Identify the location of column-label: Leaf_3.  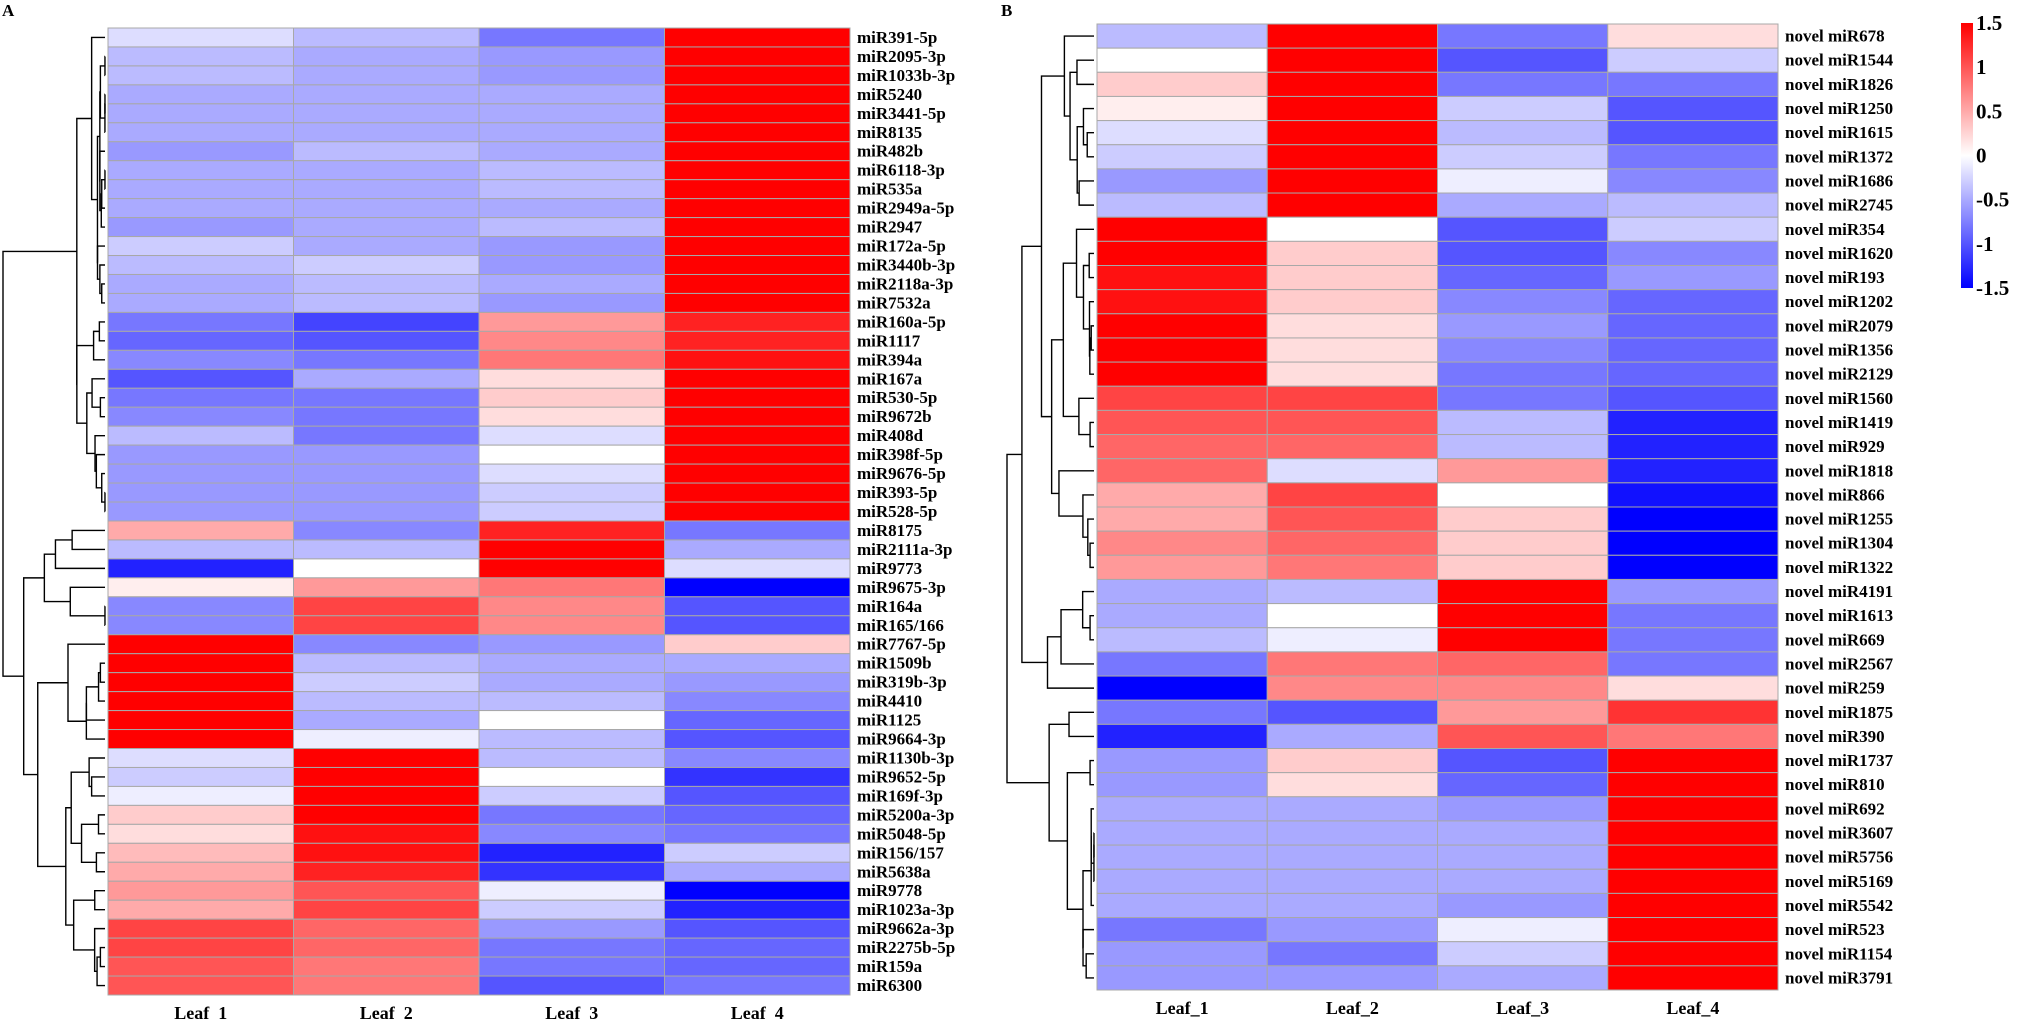
(1522, 1008).